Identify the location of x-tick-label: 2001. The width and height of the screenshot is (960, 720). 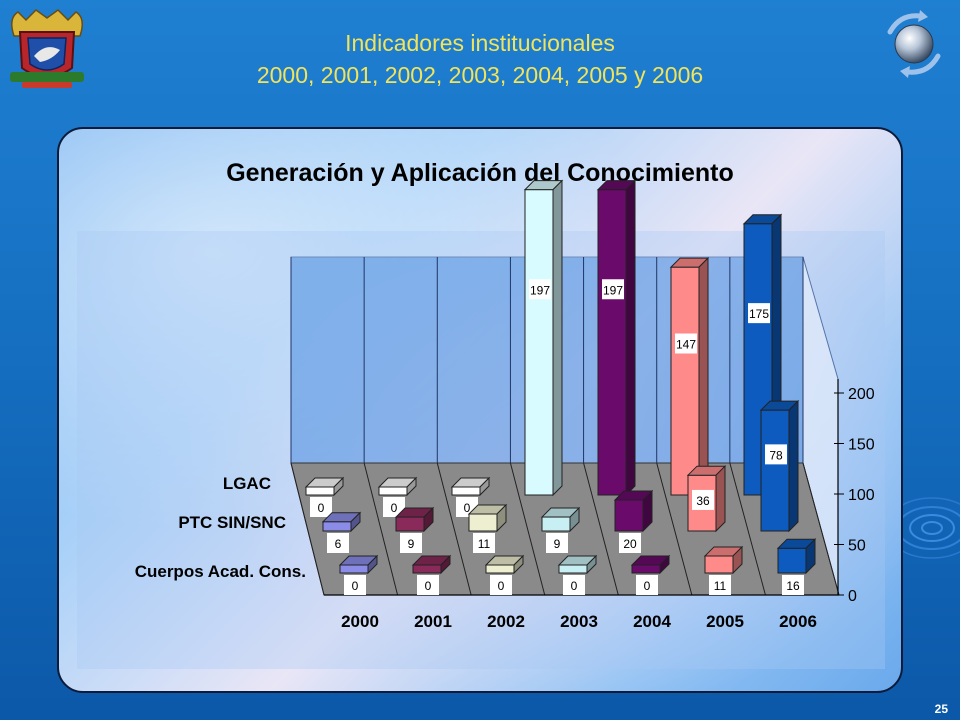
(433, 621).